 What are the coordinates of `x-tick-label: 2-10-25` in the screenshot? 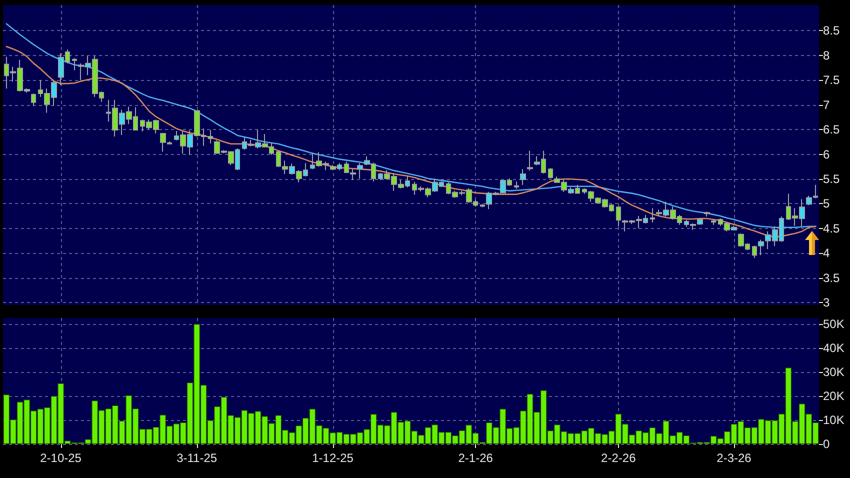 It's located at (61, 458).